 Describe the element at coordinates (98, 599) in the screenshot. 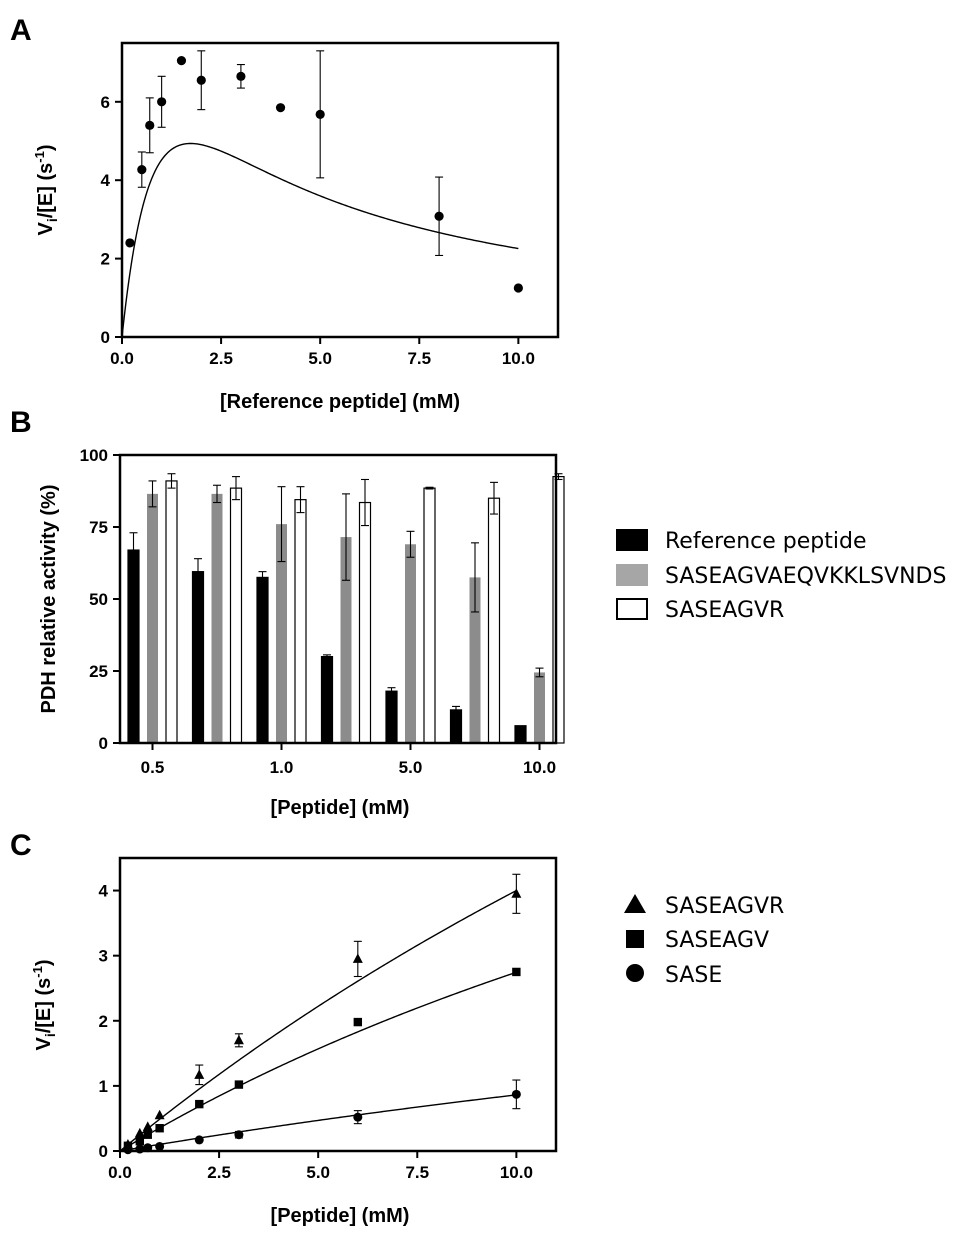

I see `panel-b-y-tick-label: 50` at that location.